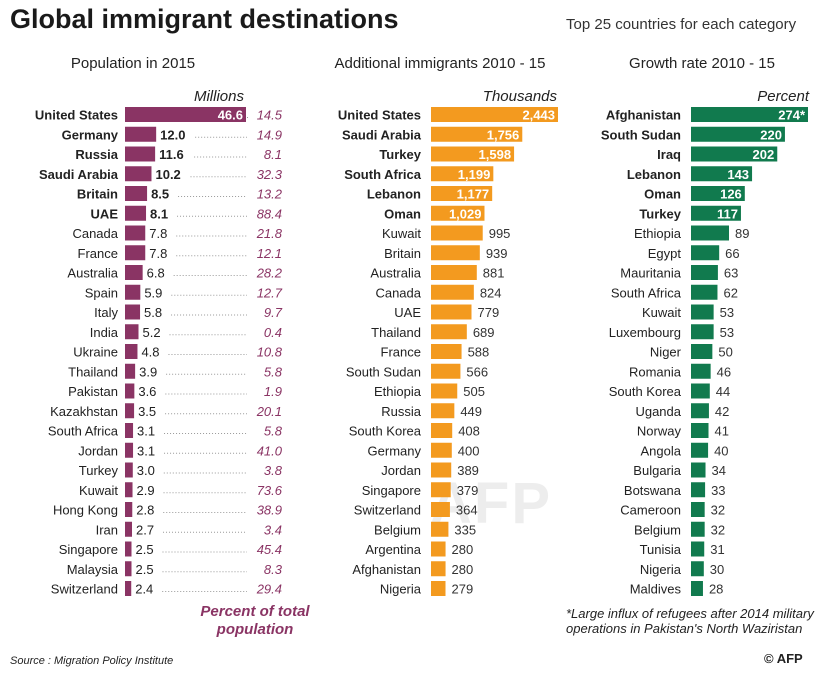 This screenshot has width=827, height=677. What do you see at coordinates (96, 154) in the screenshot?
I see `population-category-label: Russia` at bounding box center [96, 154].